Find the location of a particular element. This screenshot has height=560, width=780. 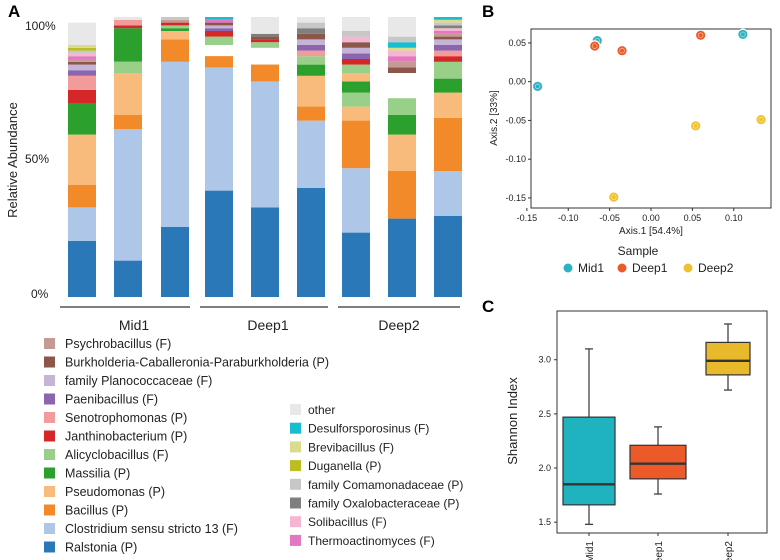

bar-segment-deep2-3-pseudomonas-p is located at coordinates (448, 105).